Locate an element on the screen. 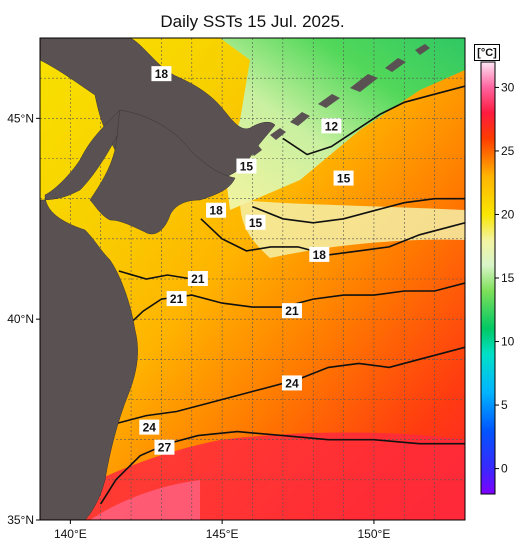 This screenshot has width=528, height=545. colorbar-tick-label: 30 is located at coordinates (508, 87).